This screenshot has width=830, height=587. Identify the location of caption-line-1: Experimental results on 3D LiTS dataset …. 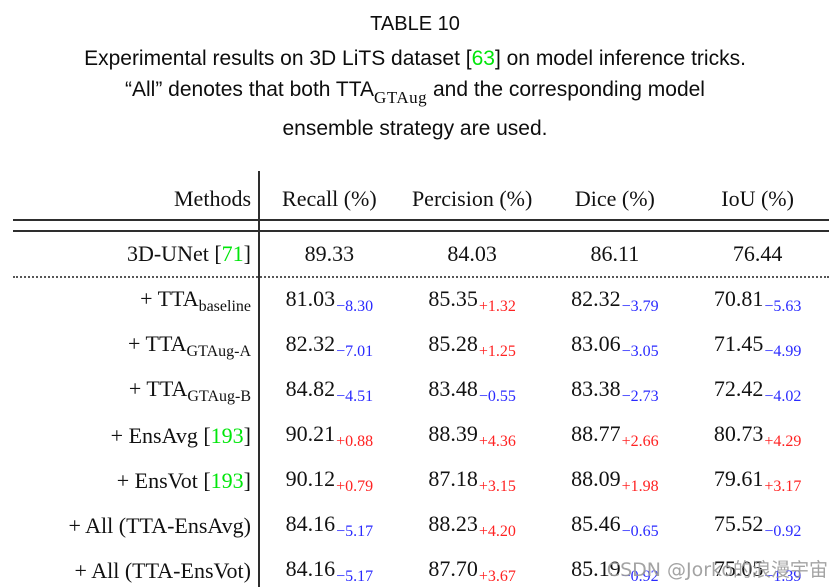
(415, 58).